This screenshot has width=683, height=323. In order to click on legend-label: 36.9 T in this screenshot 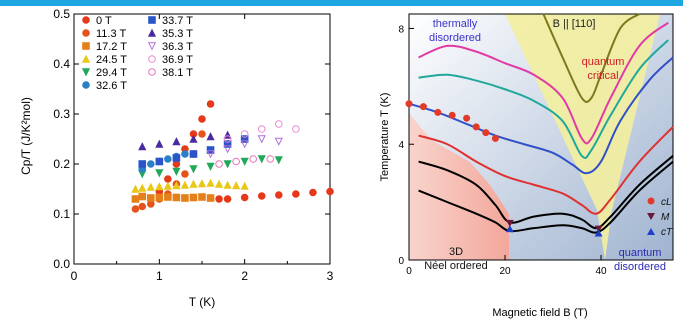, I will do `click(177, 60)`.